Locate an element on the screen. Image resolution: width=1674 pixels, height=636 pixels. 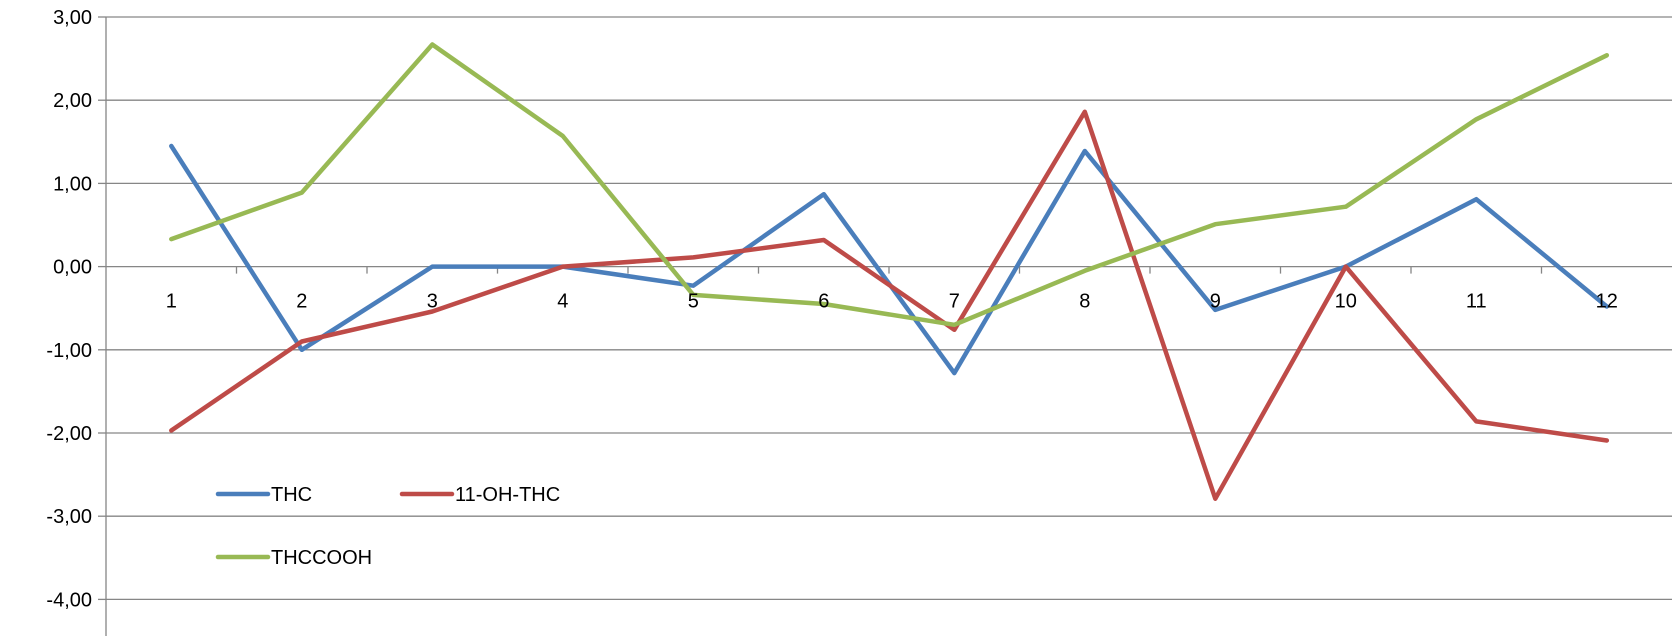
x-tick-label: 8 is located at coordinates (1084, 302).